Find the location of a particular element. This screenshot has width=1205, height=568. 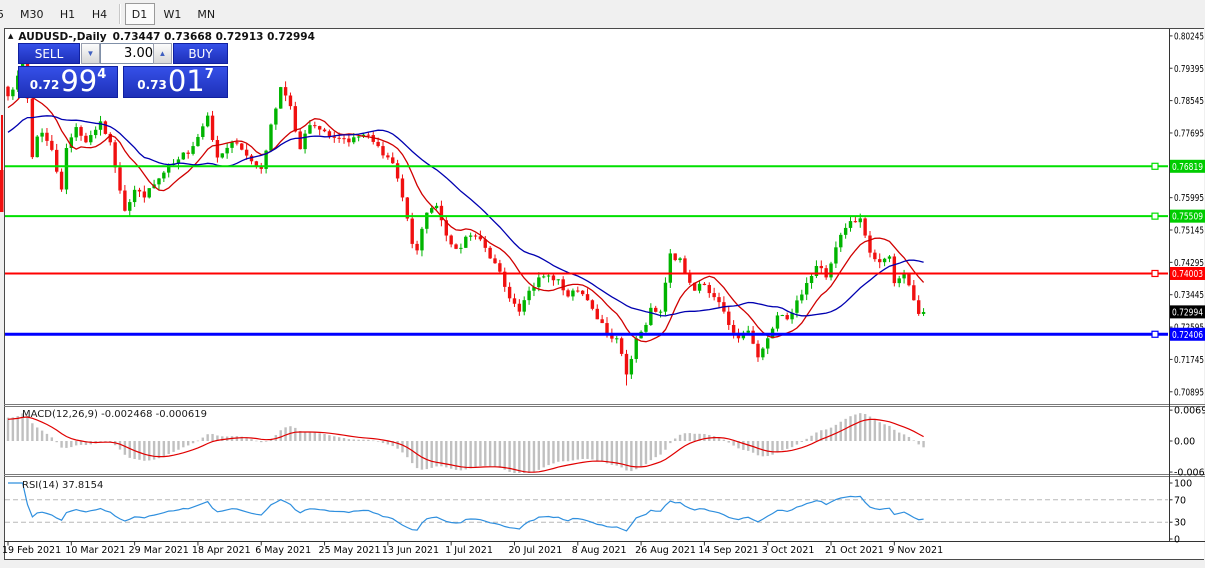

svg-text: 0.78545 is located at coordinates (1189, 101).